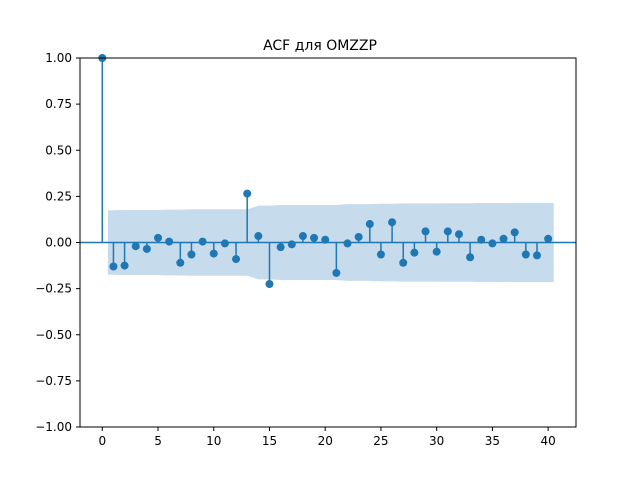  I want to click on y-tick-label: 0.50, so click(58, 150).